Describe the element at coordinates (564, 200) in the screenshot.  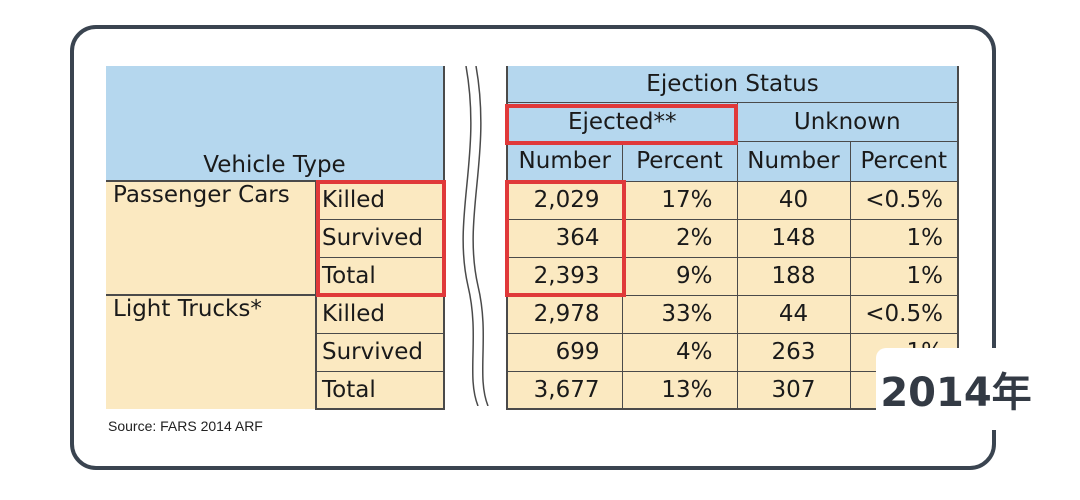
I see `ejected-number-cell: 2,029` at that location.